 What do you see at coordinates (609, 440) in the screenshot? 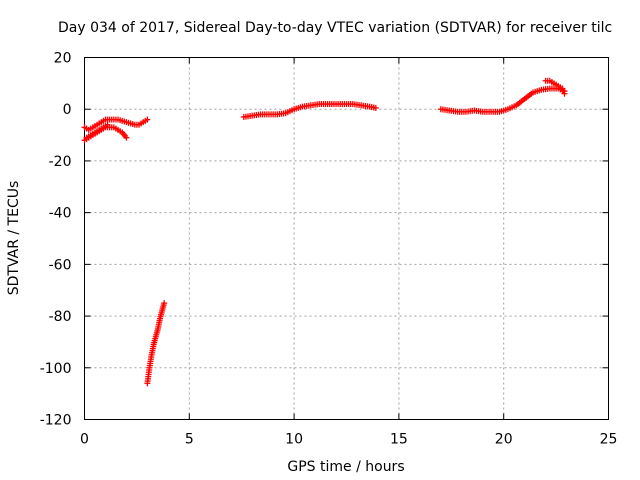
I see `x-tick-label: 25` at bounding box center [609, 440].